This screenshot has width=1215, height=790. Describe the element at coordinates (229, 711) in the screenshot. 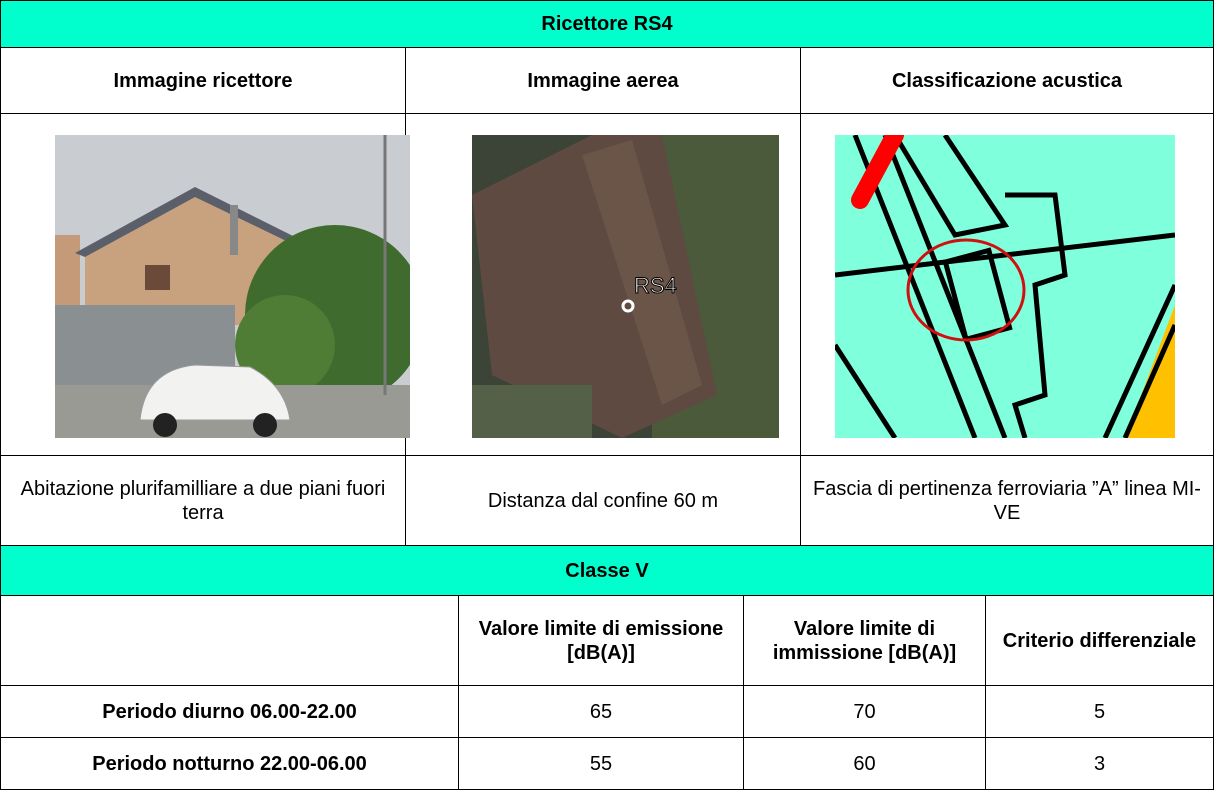

I see `period-label: Periodo diurno 06.00-22.00` at that location.